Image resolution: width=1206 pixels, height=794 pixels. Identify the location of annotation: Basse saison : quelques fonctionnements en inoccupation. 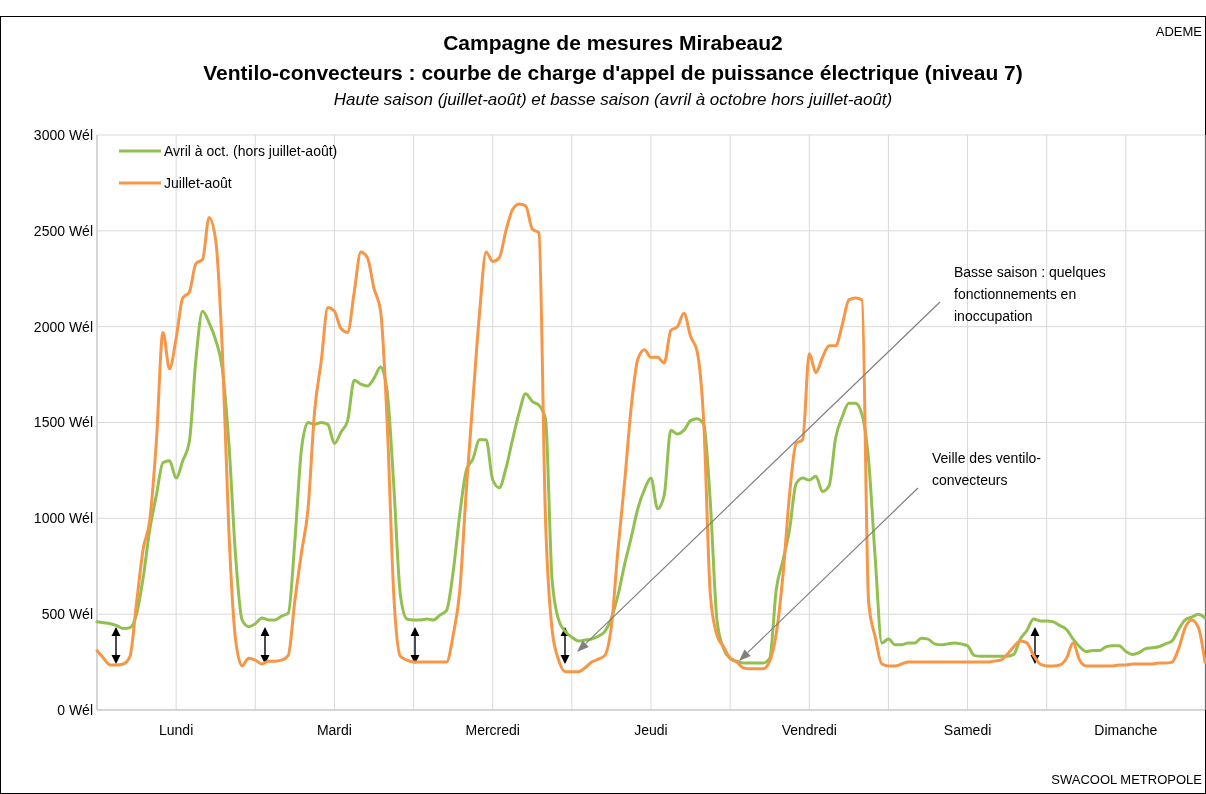
(1030, 294).